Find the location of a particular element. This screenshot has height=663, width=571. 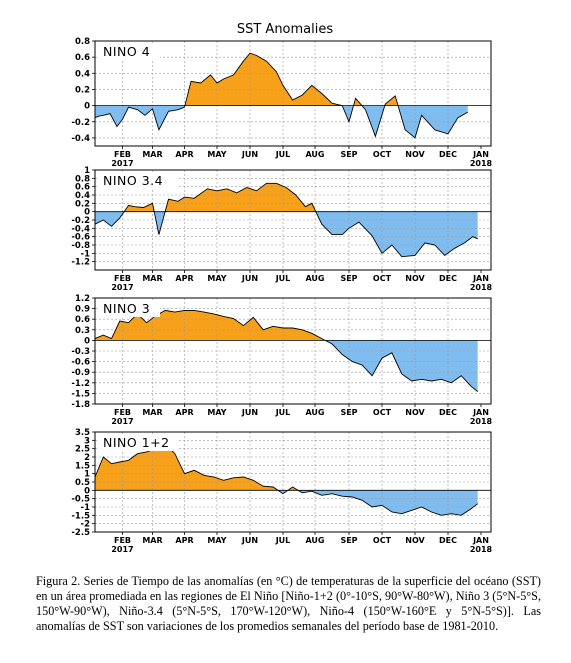

panel-4-month-label: NOV is located at coordinates (415, 540).